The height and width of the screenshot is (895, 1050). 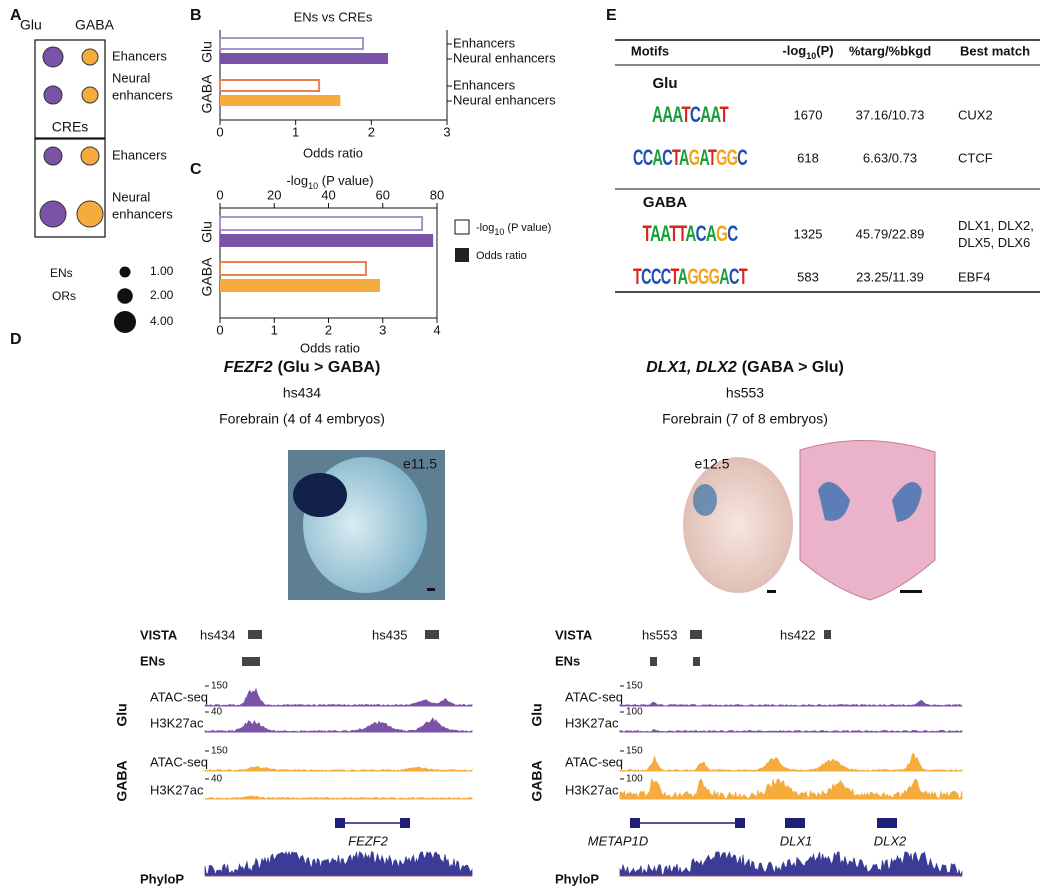 What do you see at coordinates (824, 50) in the screenshot?
I see `label-part: (P)` at bounding box center [824, 50].